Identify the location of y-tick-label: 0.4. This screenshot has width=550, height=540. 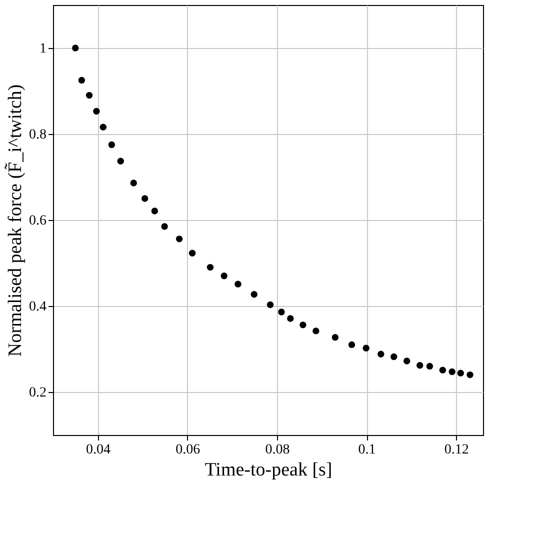
(37, 307).